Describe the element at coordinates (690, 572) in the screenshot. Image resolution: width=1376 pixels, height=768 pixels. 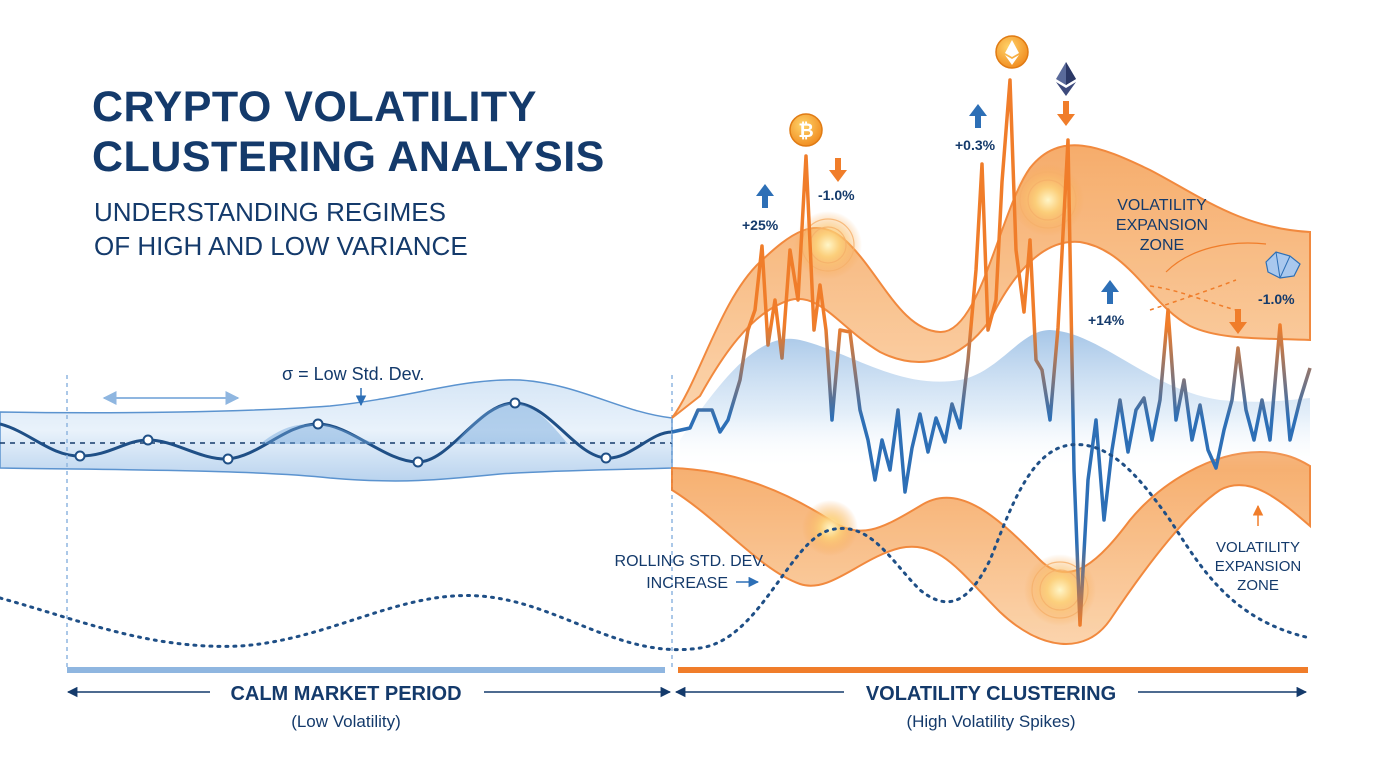
I see `rolling-std-label: ROLLING STD. DEV. INCREASE` at that location.